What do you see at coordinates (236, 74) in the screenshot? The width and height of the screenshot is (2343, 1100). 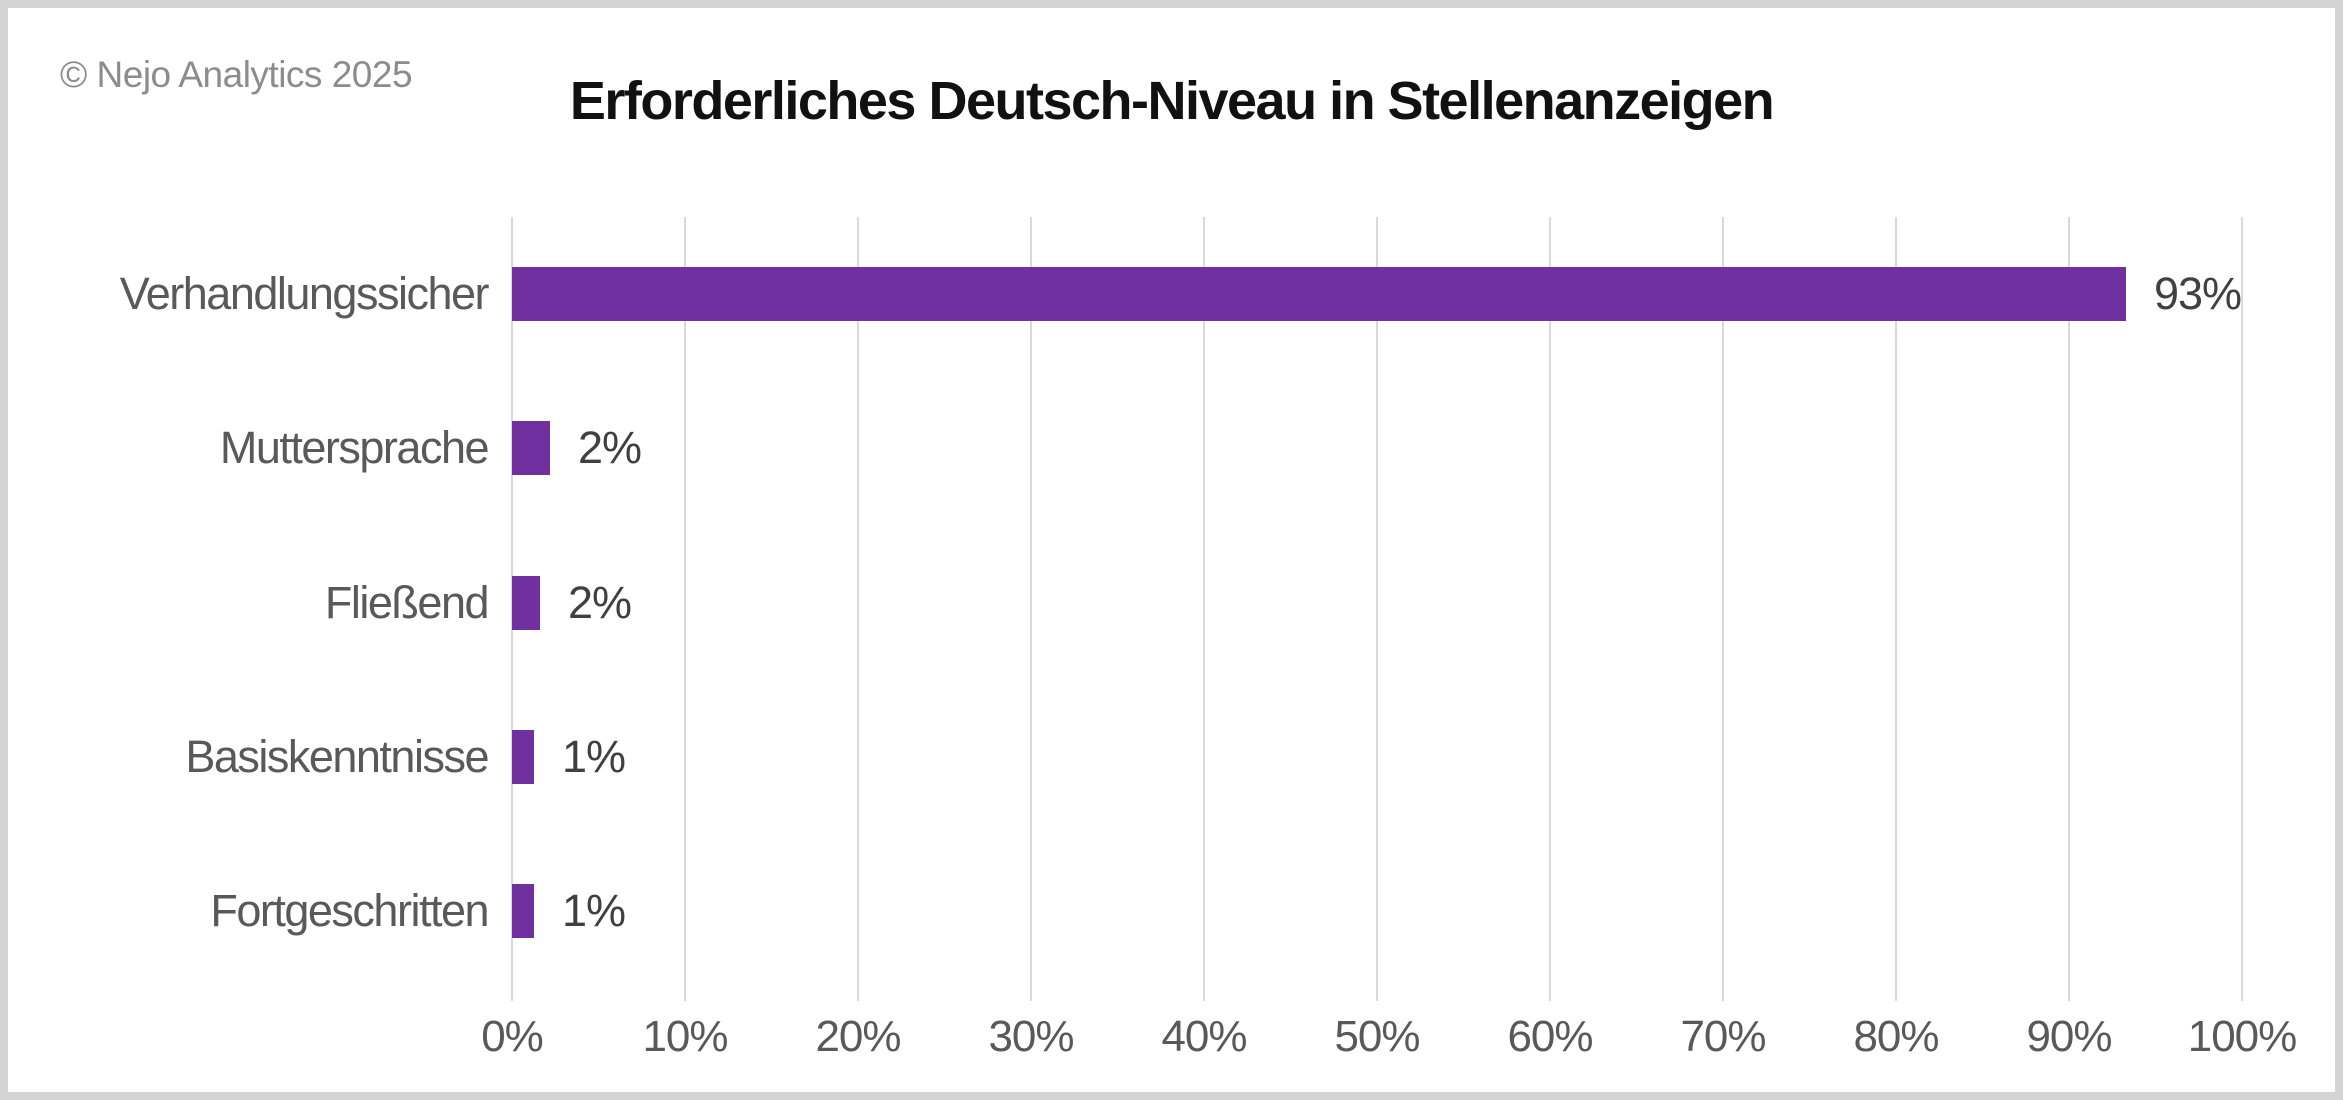 I see `copyright-text: © Nejo Analytics 2025` at bounding box center [236, 74].